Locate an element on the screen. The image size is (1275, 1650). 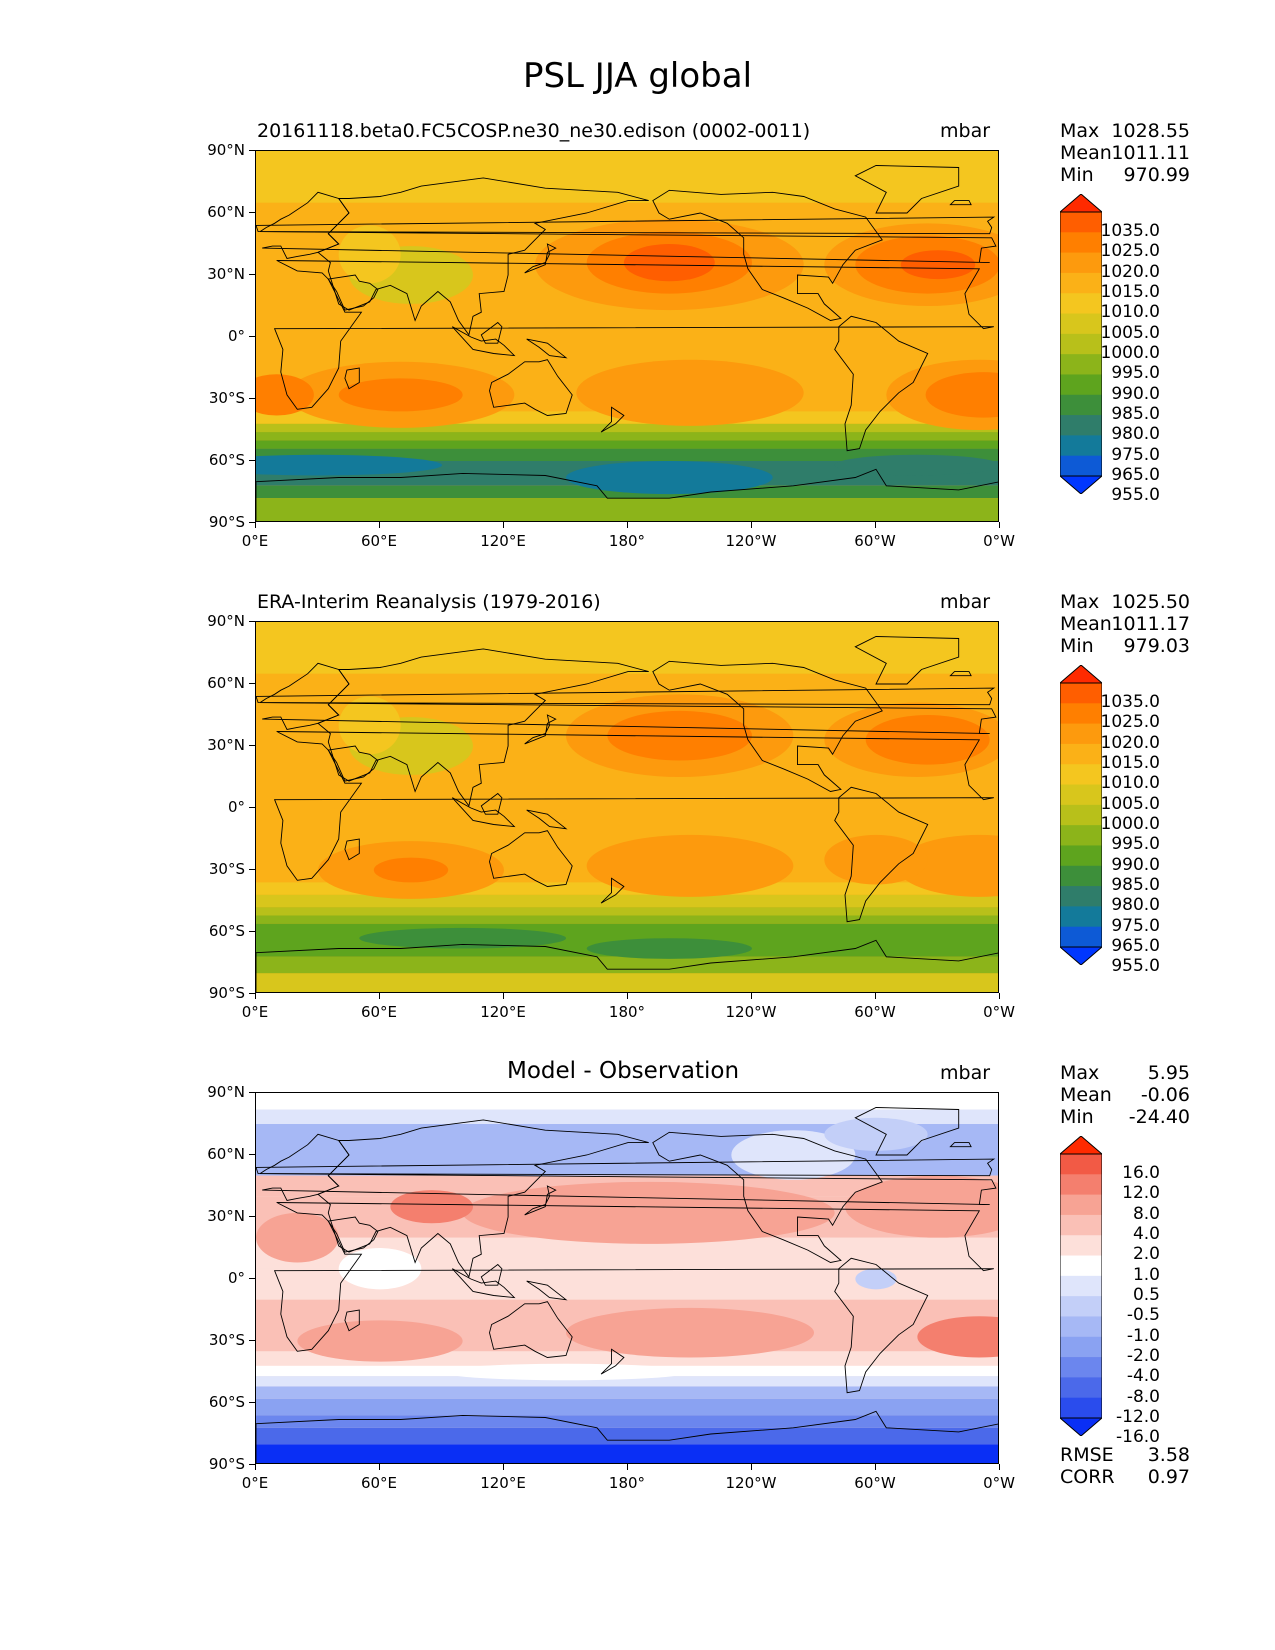
colorbar-label: 1035.0 is located at coordinates (1130, 702).